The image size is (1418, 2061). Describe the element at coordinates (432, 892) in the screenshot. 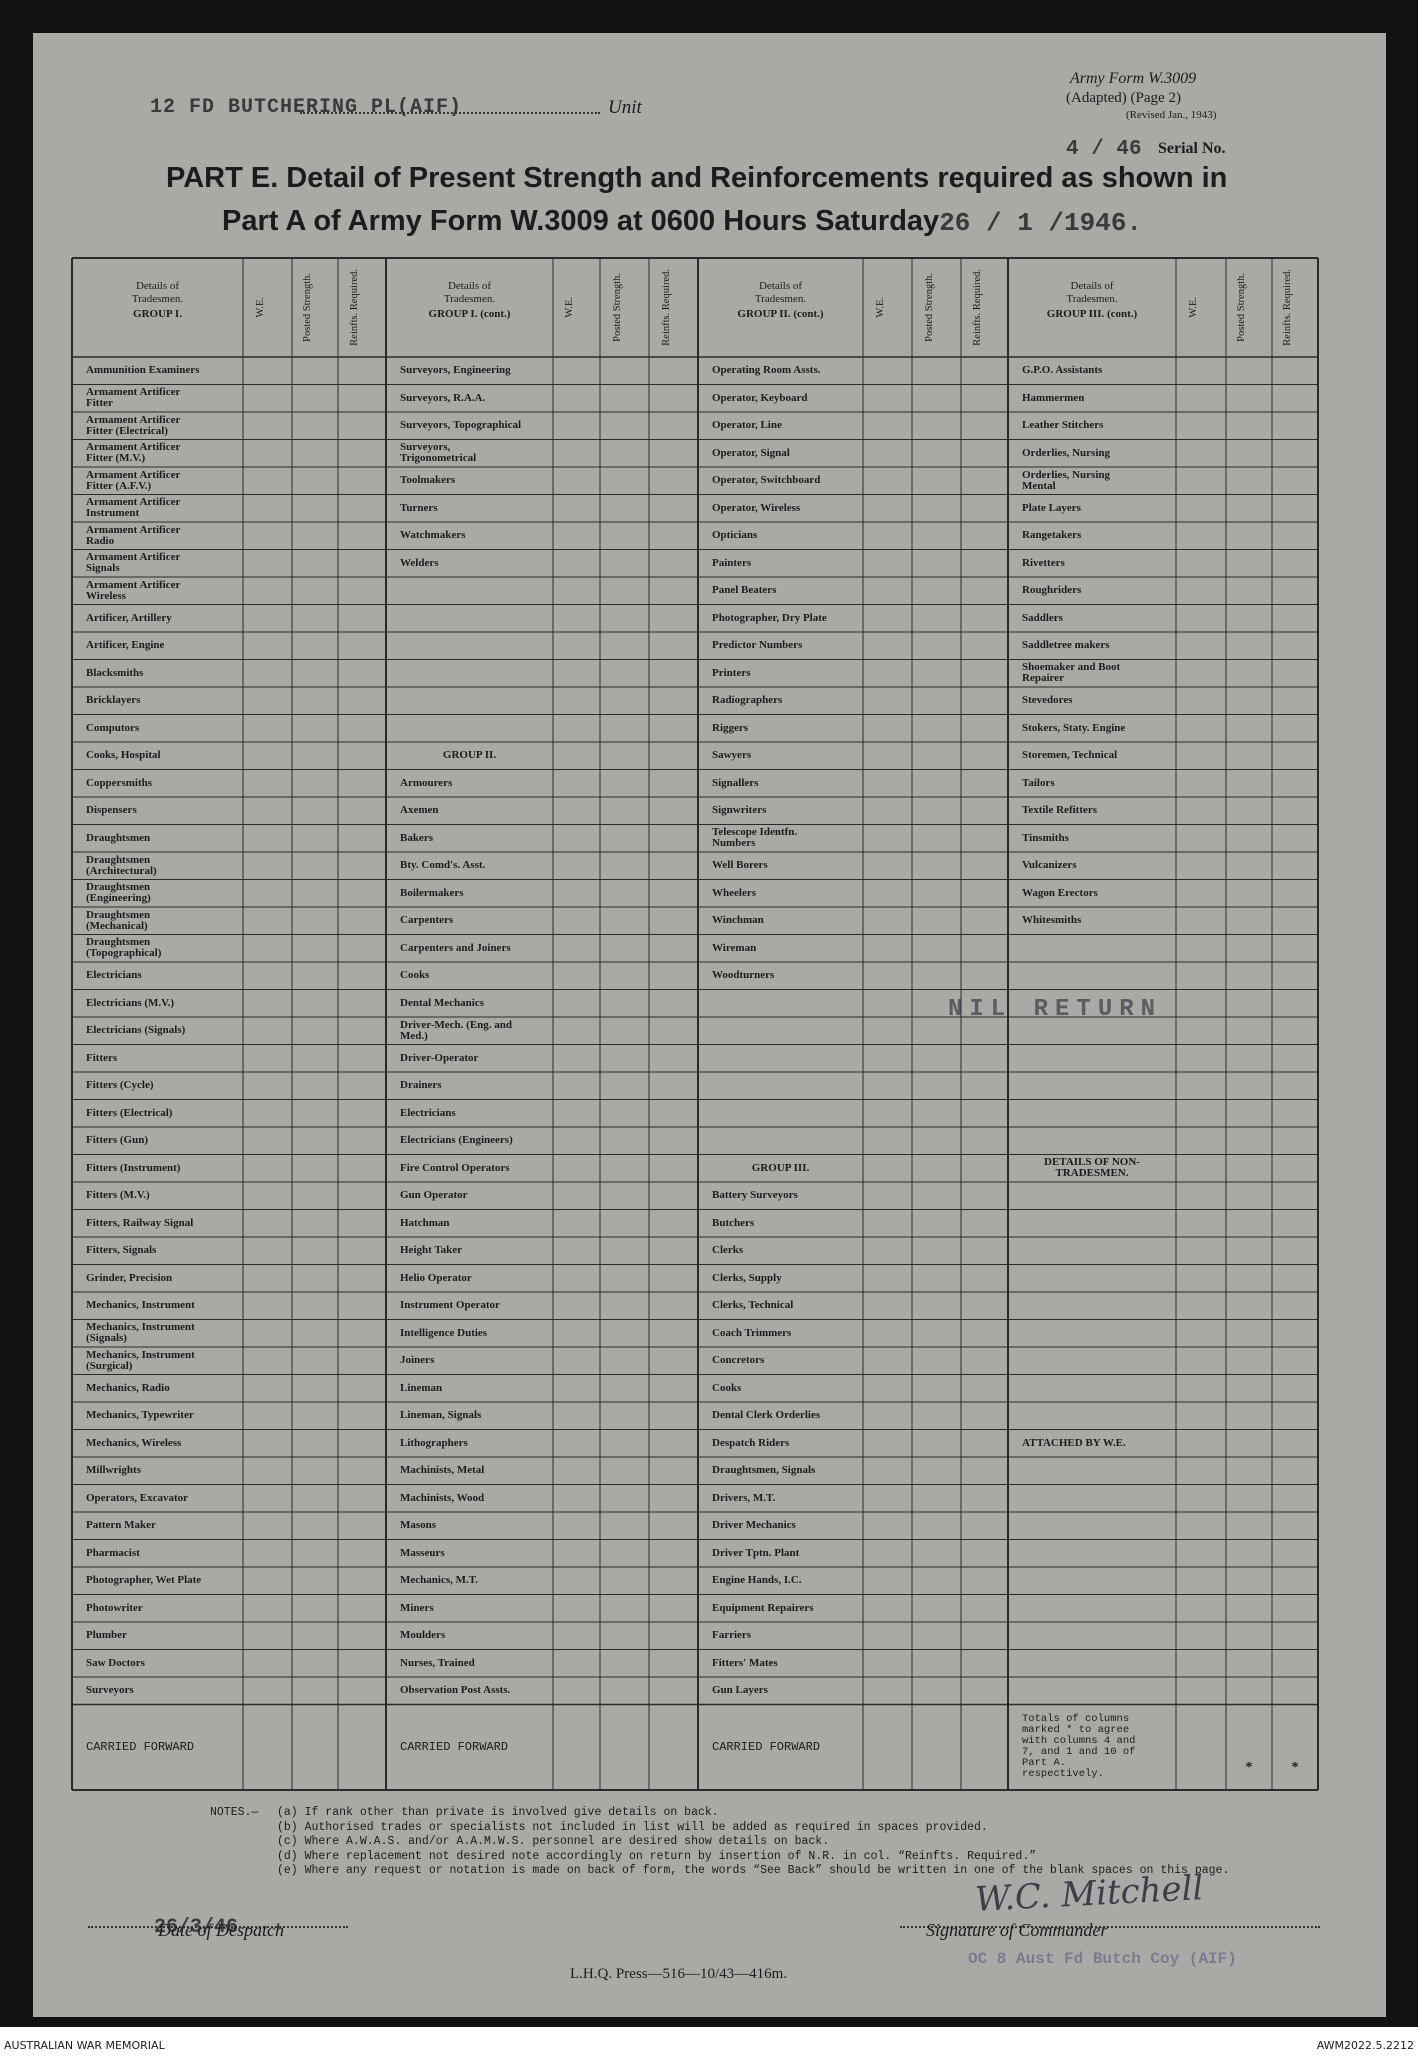

I see `trade-text: Boilermakers` at that location.